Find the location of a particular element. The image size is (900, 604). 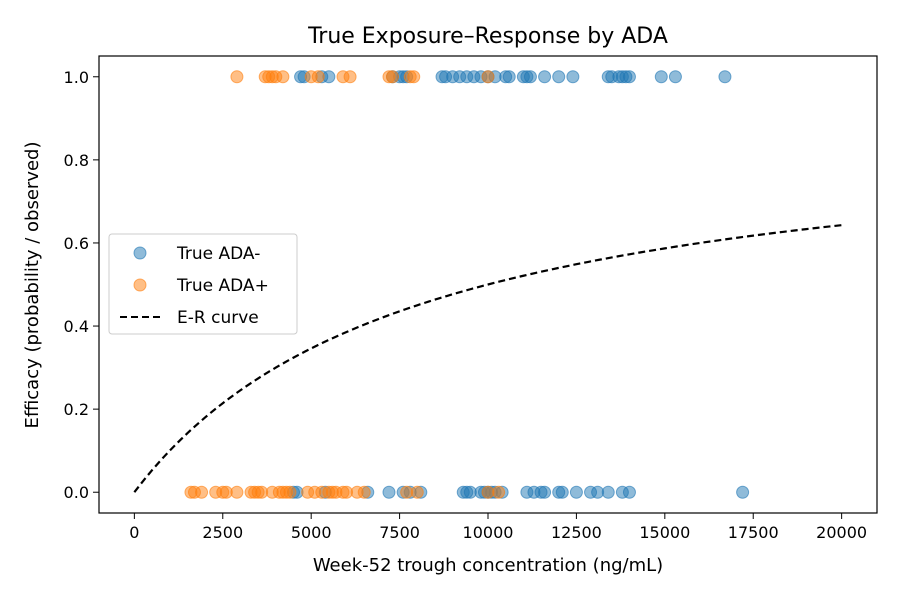

y-axis-label: Efficacy (probability / observed) is located at coordinates (32, 284).